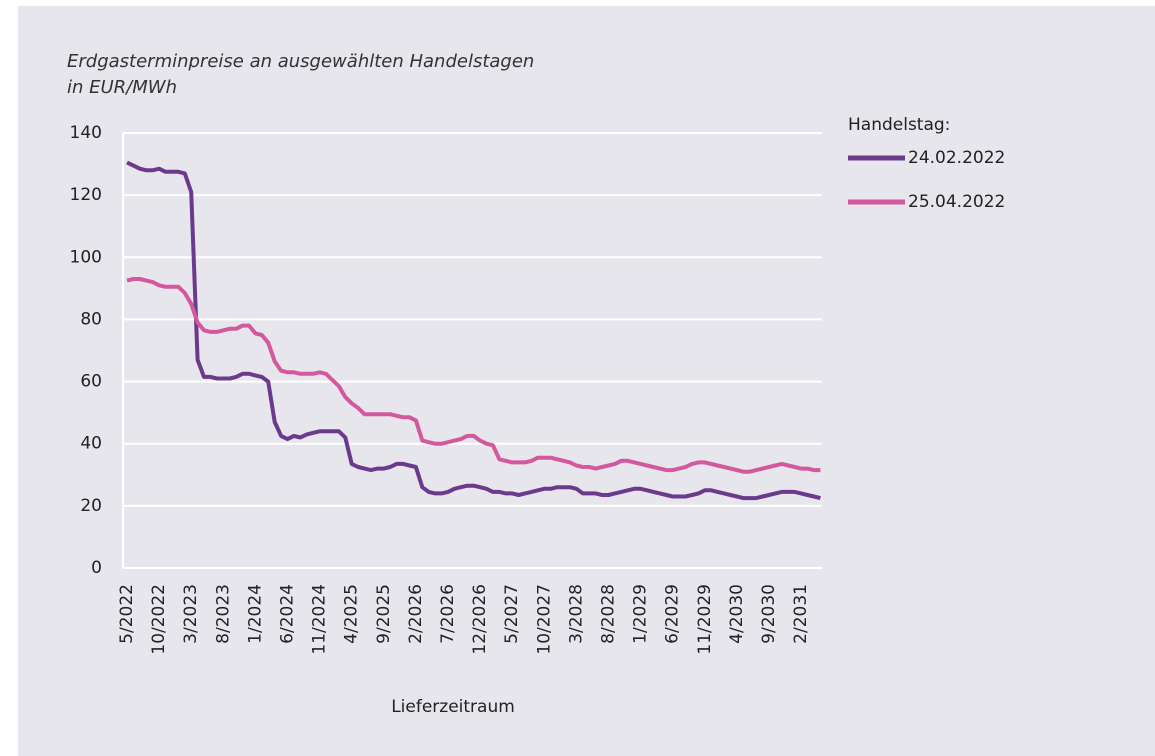 The width and height of the screenshot is (1155, 756). I want to click on y-tick-label: 20, so click(91, 506).